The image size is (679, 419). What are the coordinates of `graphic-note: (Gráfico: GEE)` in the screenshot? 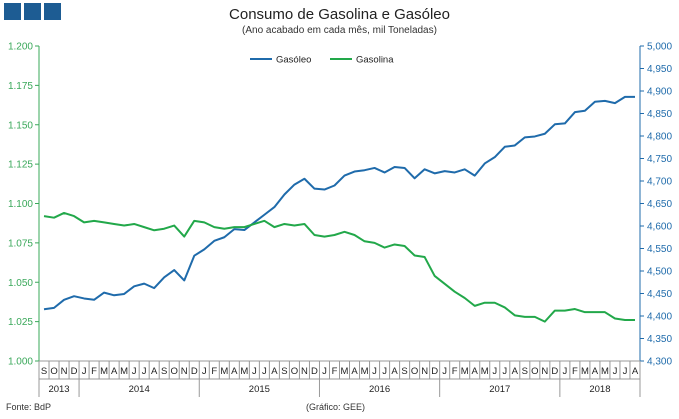 It's located at (336, 407).